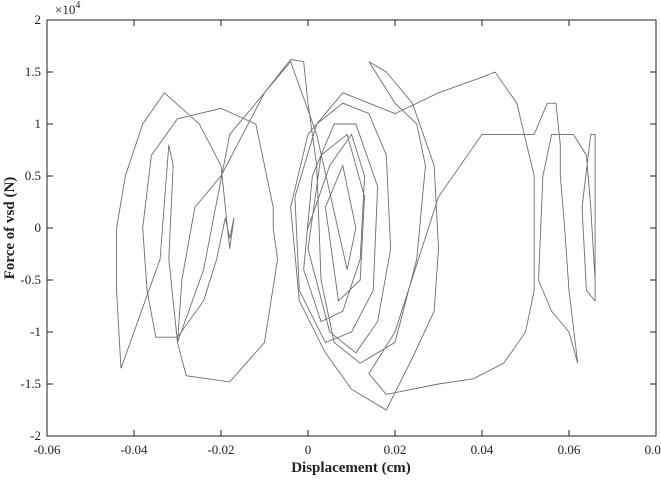 The image size is (661, 486). Describe the element at coordinates (33, 71) in the screenshot. I see `y-tick-label: 1.5` at that location.